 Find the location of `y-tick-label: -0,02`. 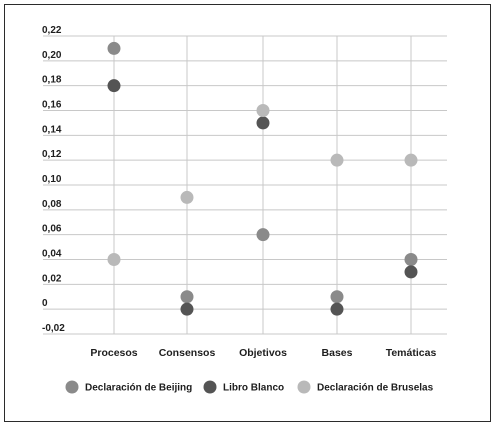

y-tick-label: -0,02 is located at coordinates (53, 328).